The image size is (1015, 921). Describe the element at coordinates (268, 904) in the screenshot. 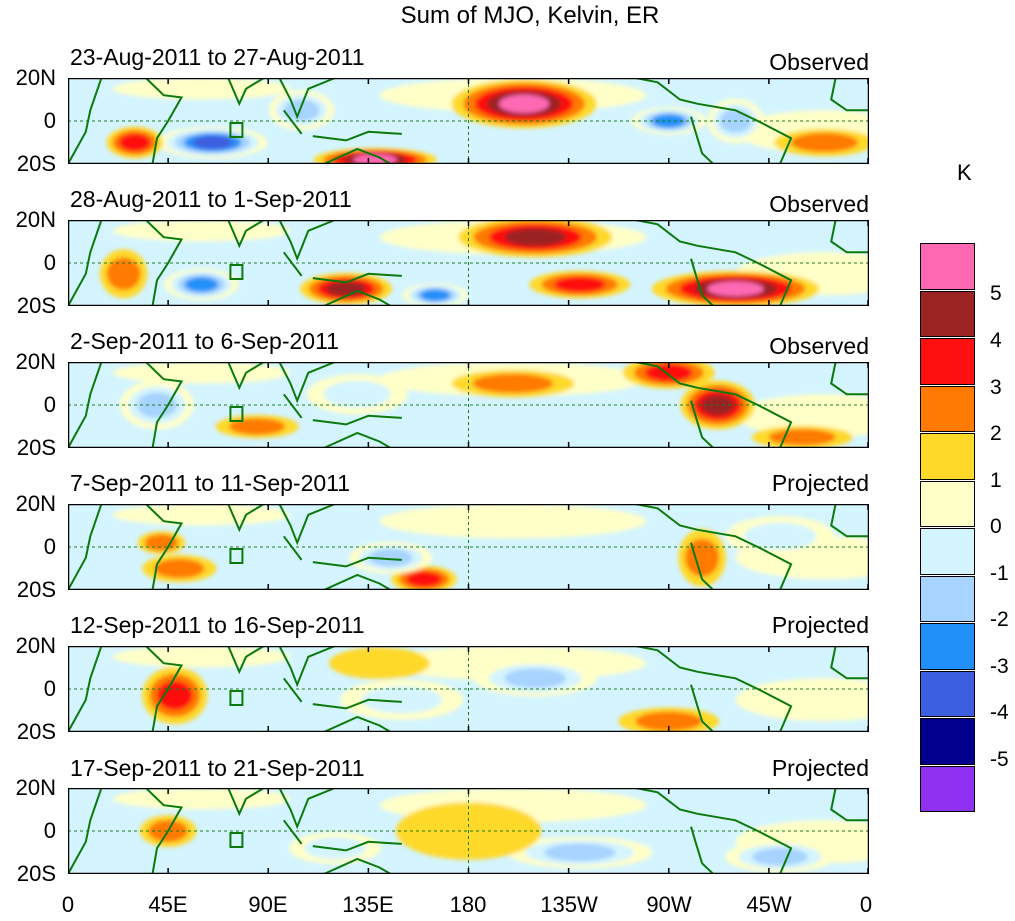

I see `x-tick-label: 90E` at that location.